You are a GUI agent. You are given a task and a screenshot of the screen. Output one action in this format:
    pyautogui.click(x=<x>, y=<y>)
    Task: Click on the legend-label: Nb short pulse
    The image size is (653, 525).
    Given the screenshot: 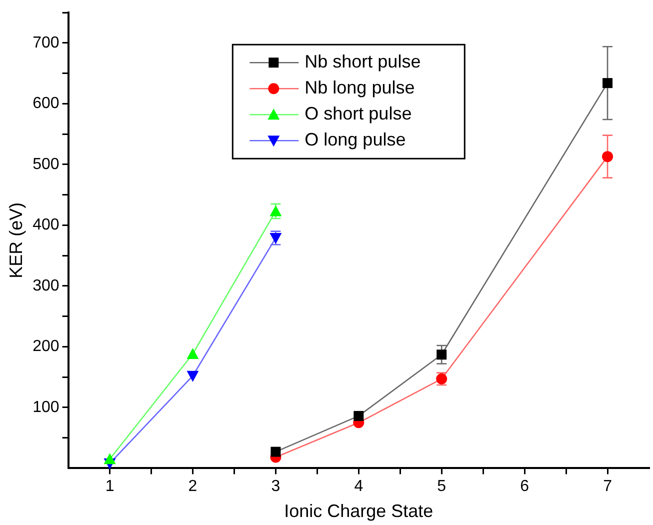 What is the action you would take?
    pyautogui.click(x=362, y=62)
    